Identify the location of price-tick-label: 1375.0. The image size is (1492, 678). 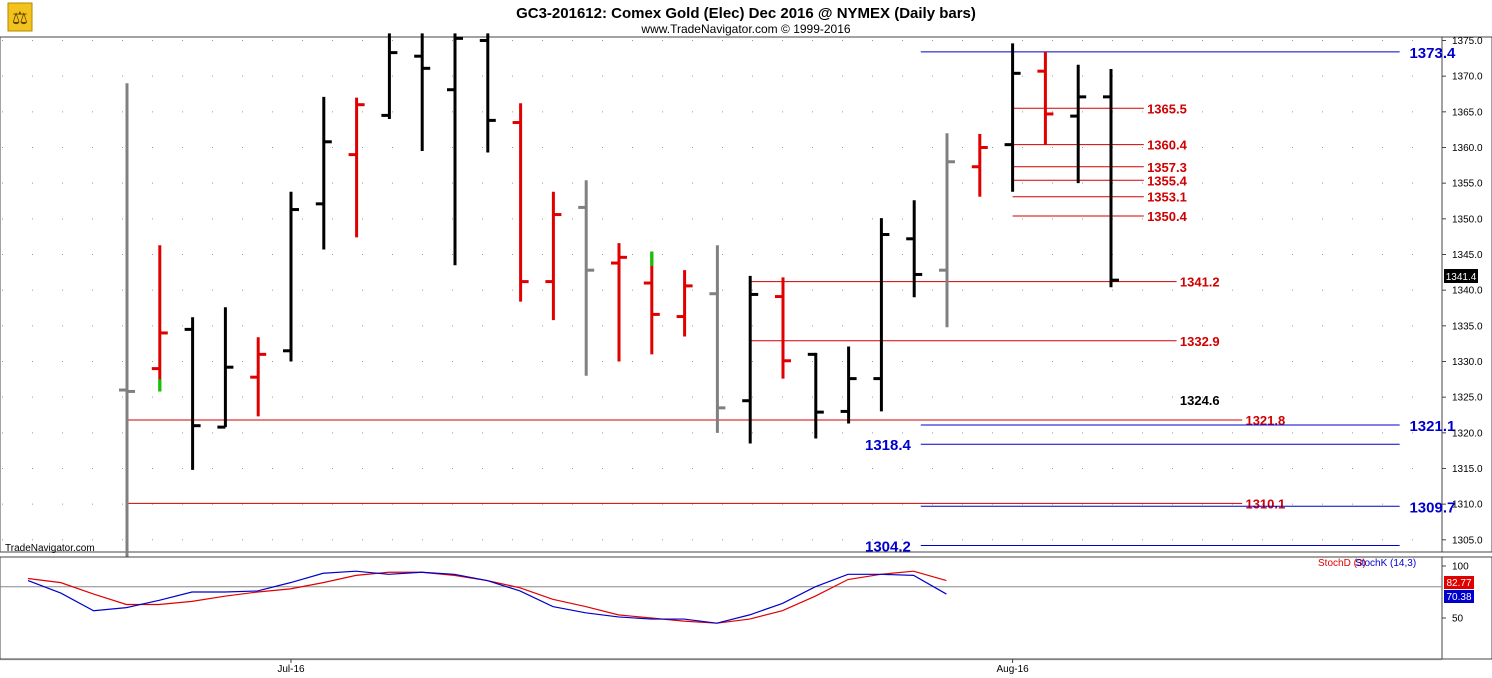
(1467, 41).